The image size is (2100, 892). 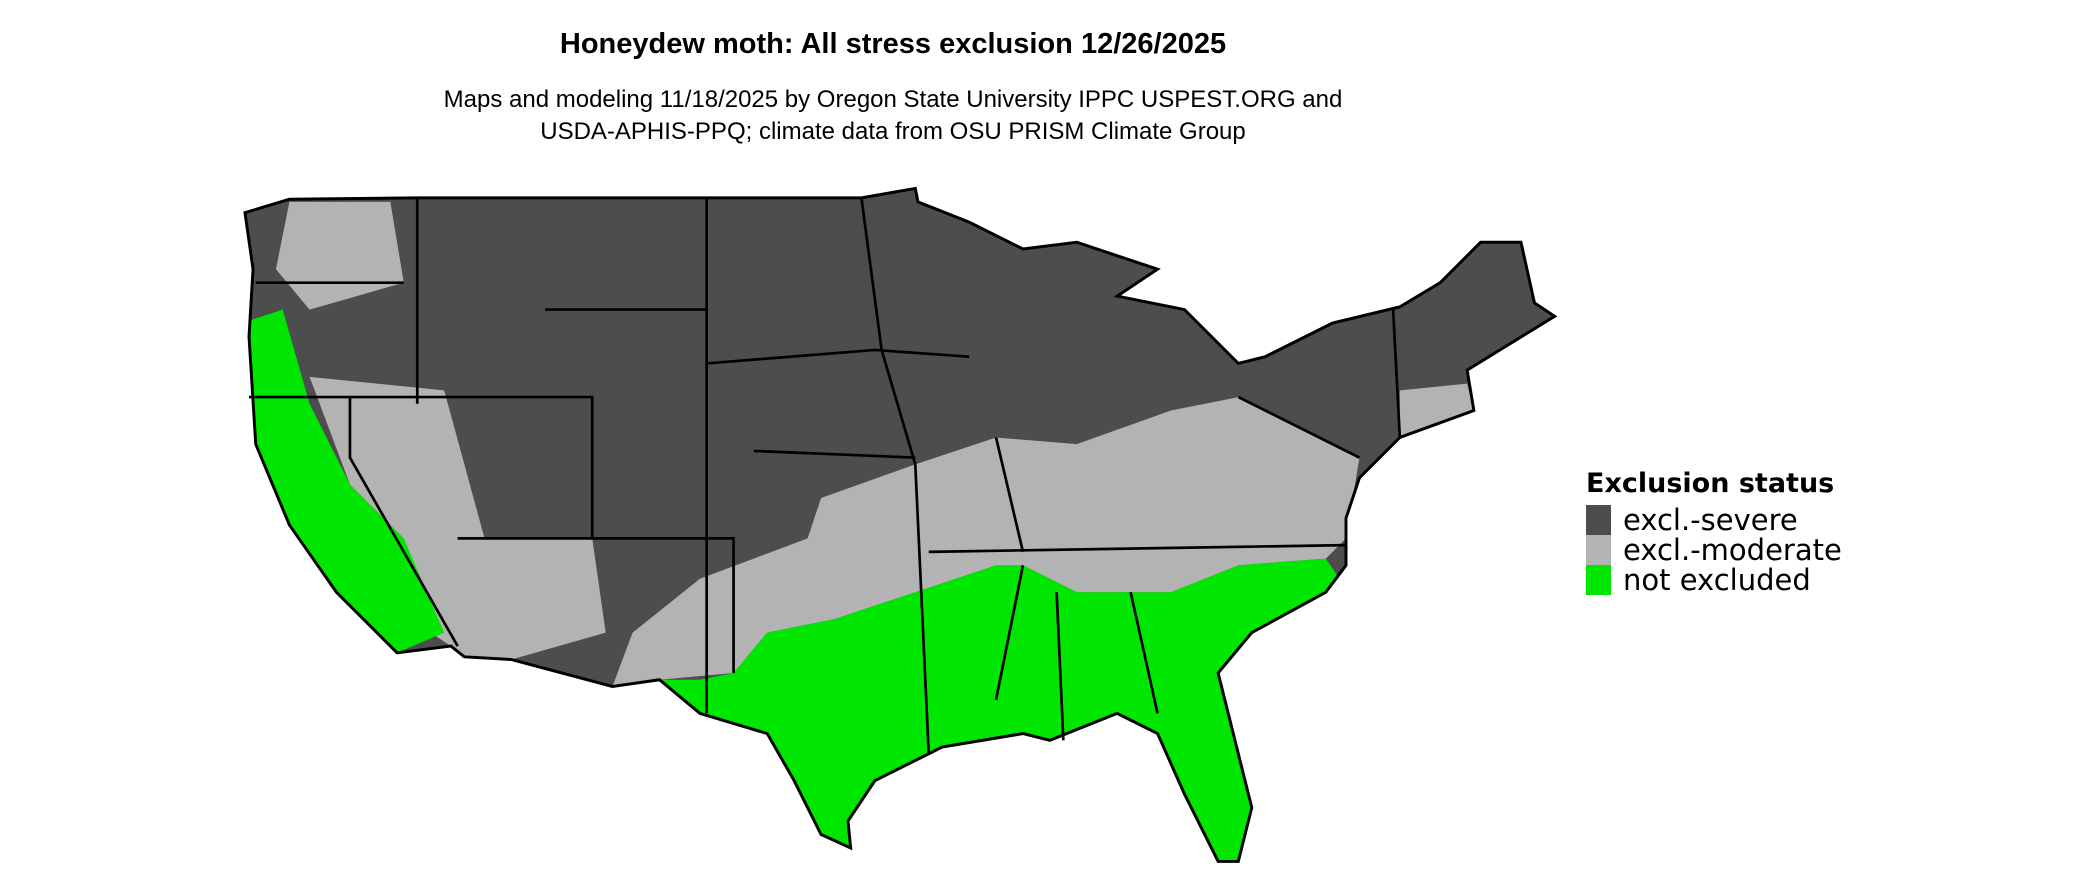 I want to click on legend-swatch-not-excluded, so click(x=1598, y=580).